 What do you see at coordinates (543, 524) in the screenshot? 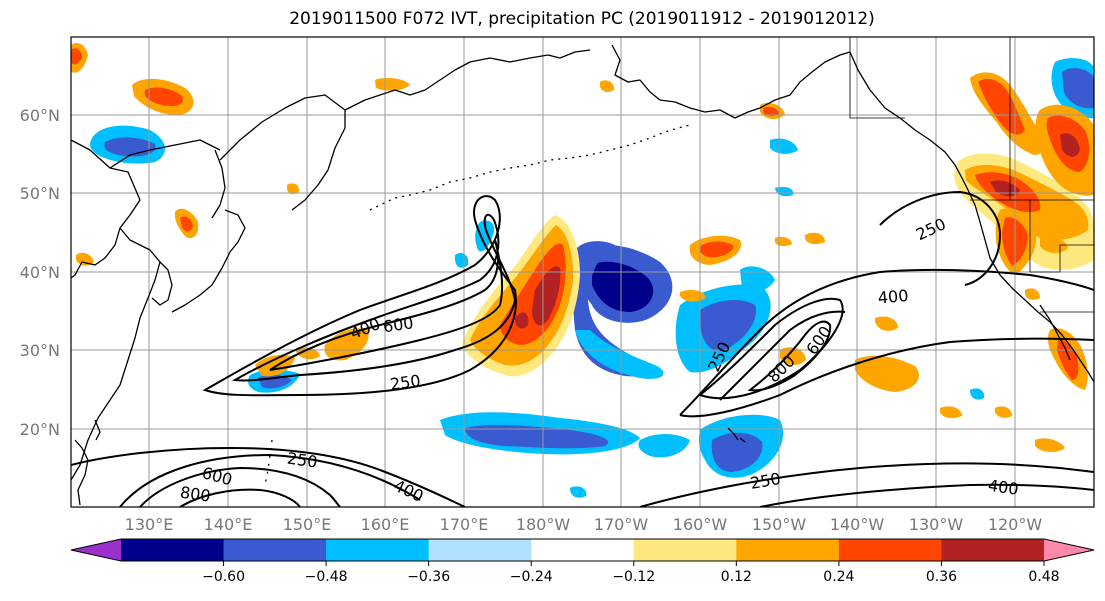
I see `lon-label: 180°W` at bounding box center [543, 524].